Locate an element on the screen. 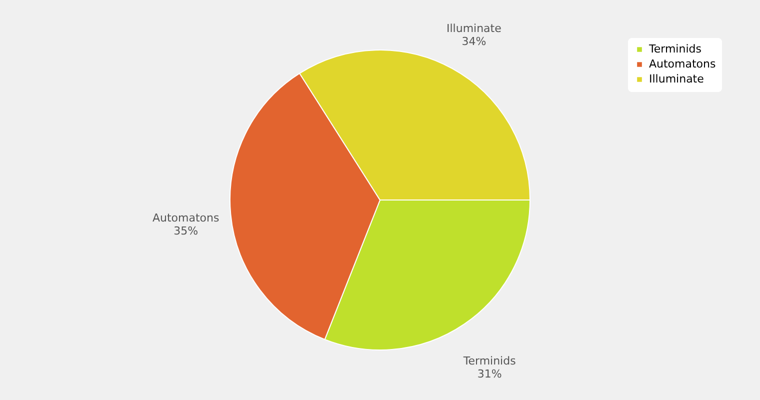 The height and width of the screenshot is (400, 760). slice-label: Automatons is located at coordinates (186, 217).